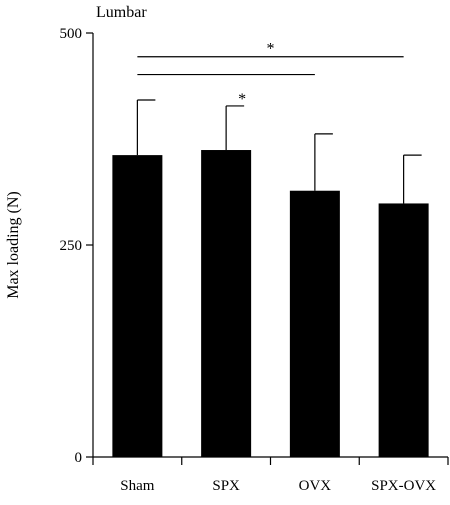  I want to click on y-axis-label: Max loading (N), so click(13, 245).